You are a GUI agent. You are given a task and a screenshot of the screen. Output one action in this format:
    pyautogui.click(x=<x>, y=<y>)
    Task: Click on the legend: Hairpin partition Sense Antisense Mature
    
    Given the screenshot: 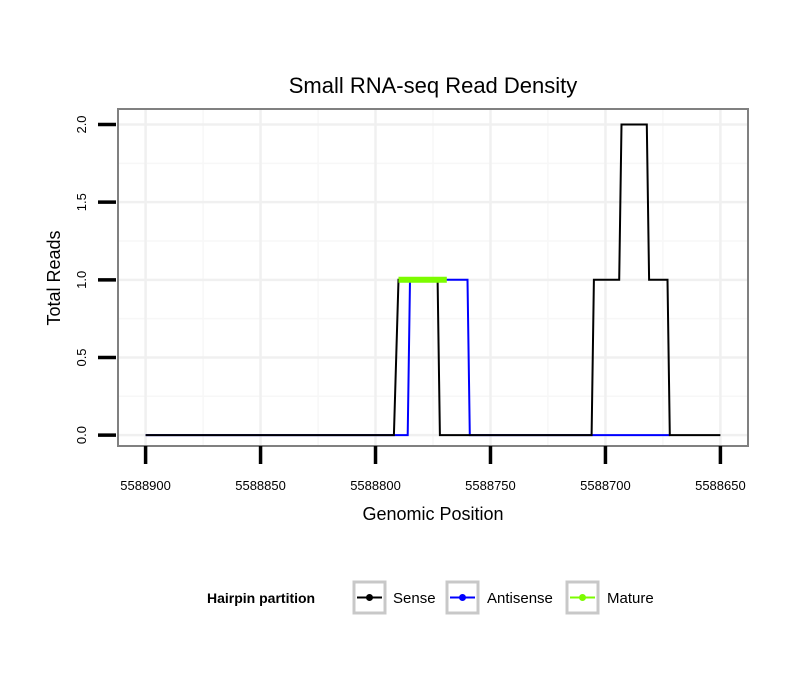 What is the action you would take?
    pyautogui.click(x=430, y=597)
    